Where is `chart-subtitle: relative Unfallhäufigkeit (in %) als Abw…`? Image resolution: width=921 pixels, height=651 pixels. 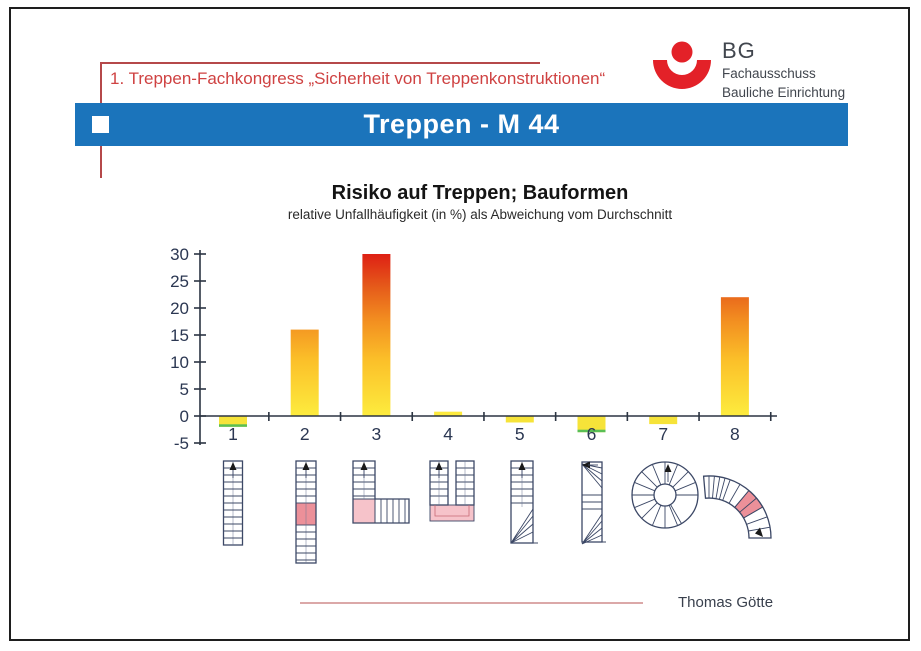
chart-subtitle: relative Unfallhäufigkeit (in %) als Abw… is located at coordinates (480, 214).